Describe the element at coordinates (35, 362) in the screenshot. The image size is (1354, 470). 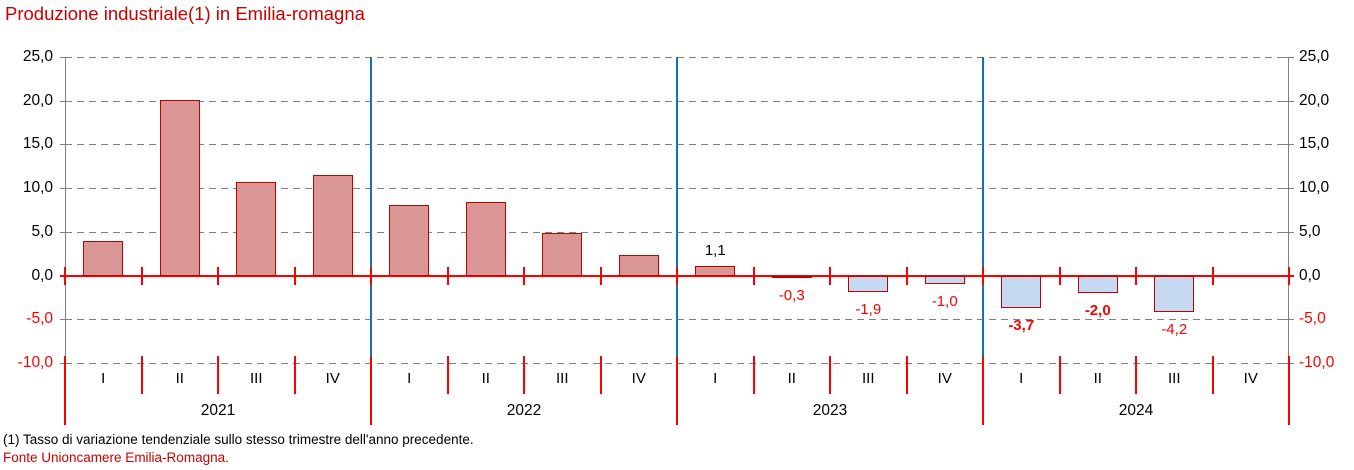
I see `y-axis-label-left: -10,0` at that location.